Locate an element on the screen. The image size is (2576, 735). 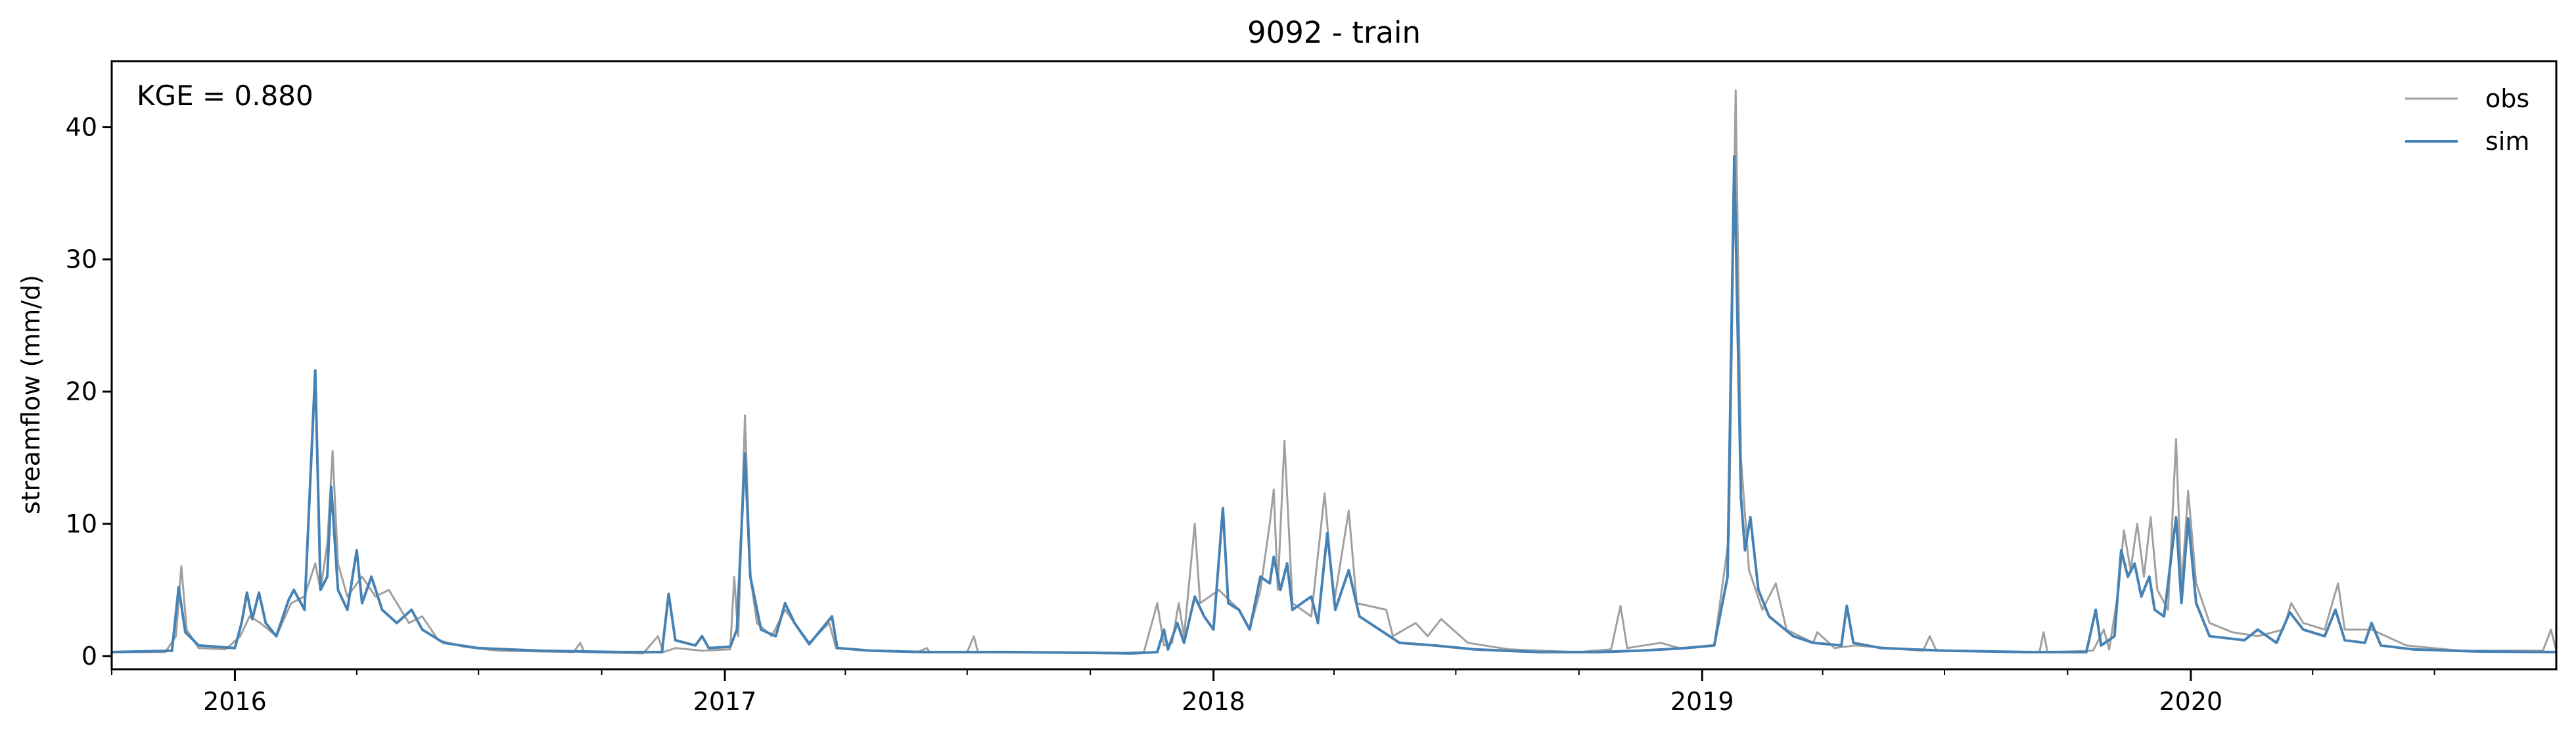
x-tick-label: 2019 is located at coordinates (1702, 702).